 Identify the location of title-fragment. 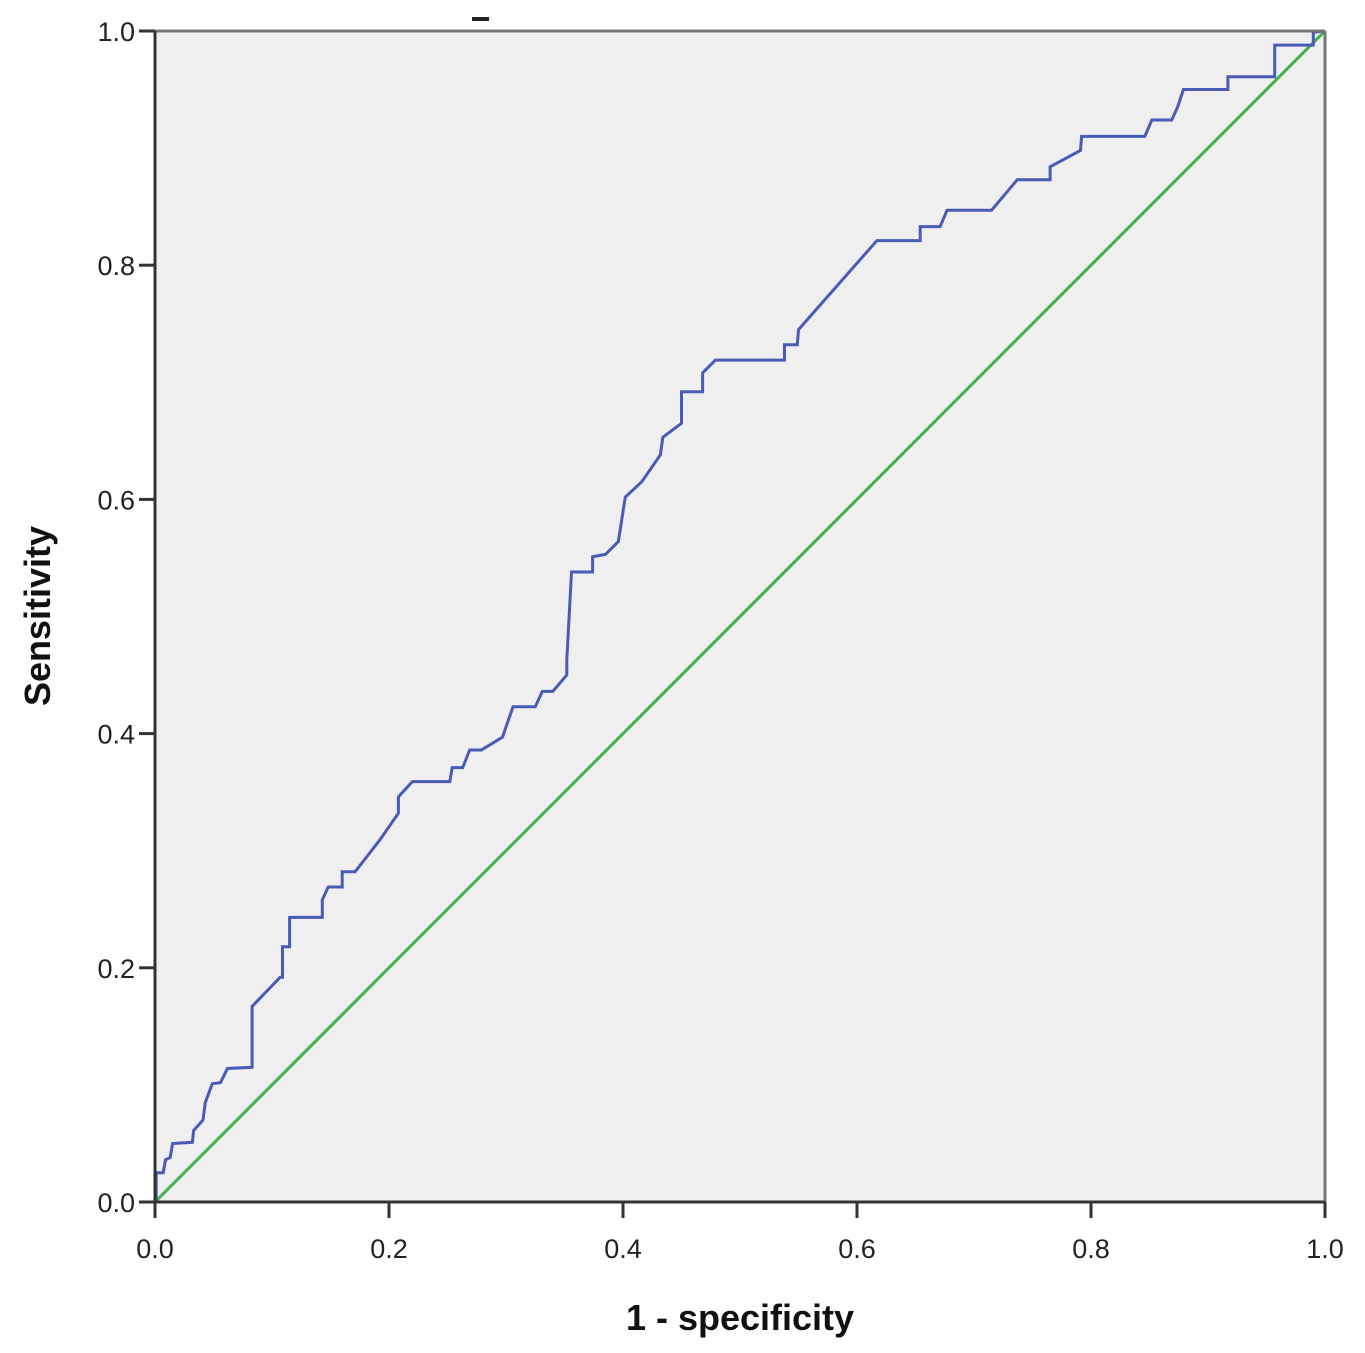
(480, 19).